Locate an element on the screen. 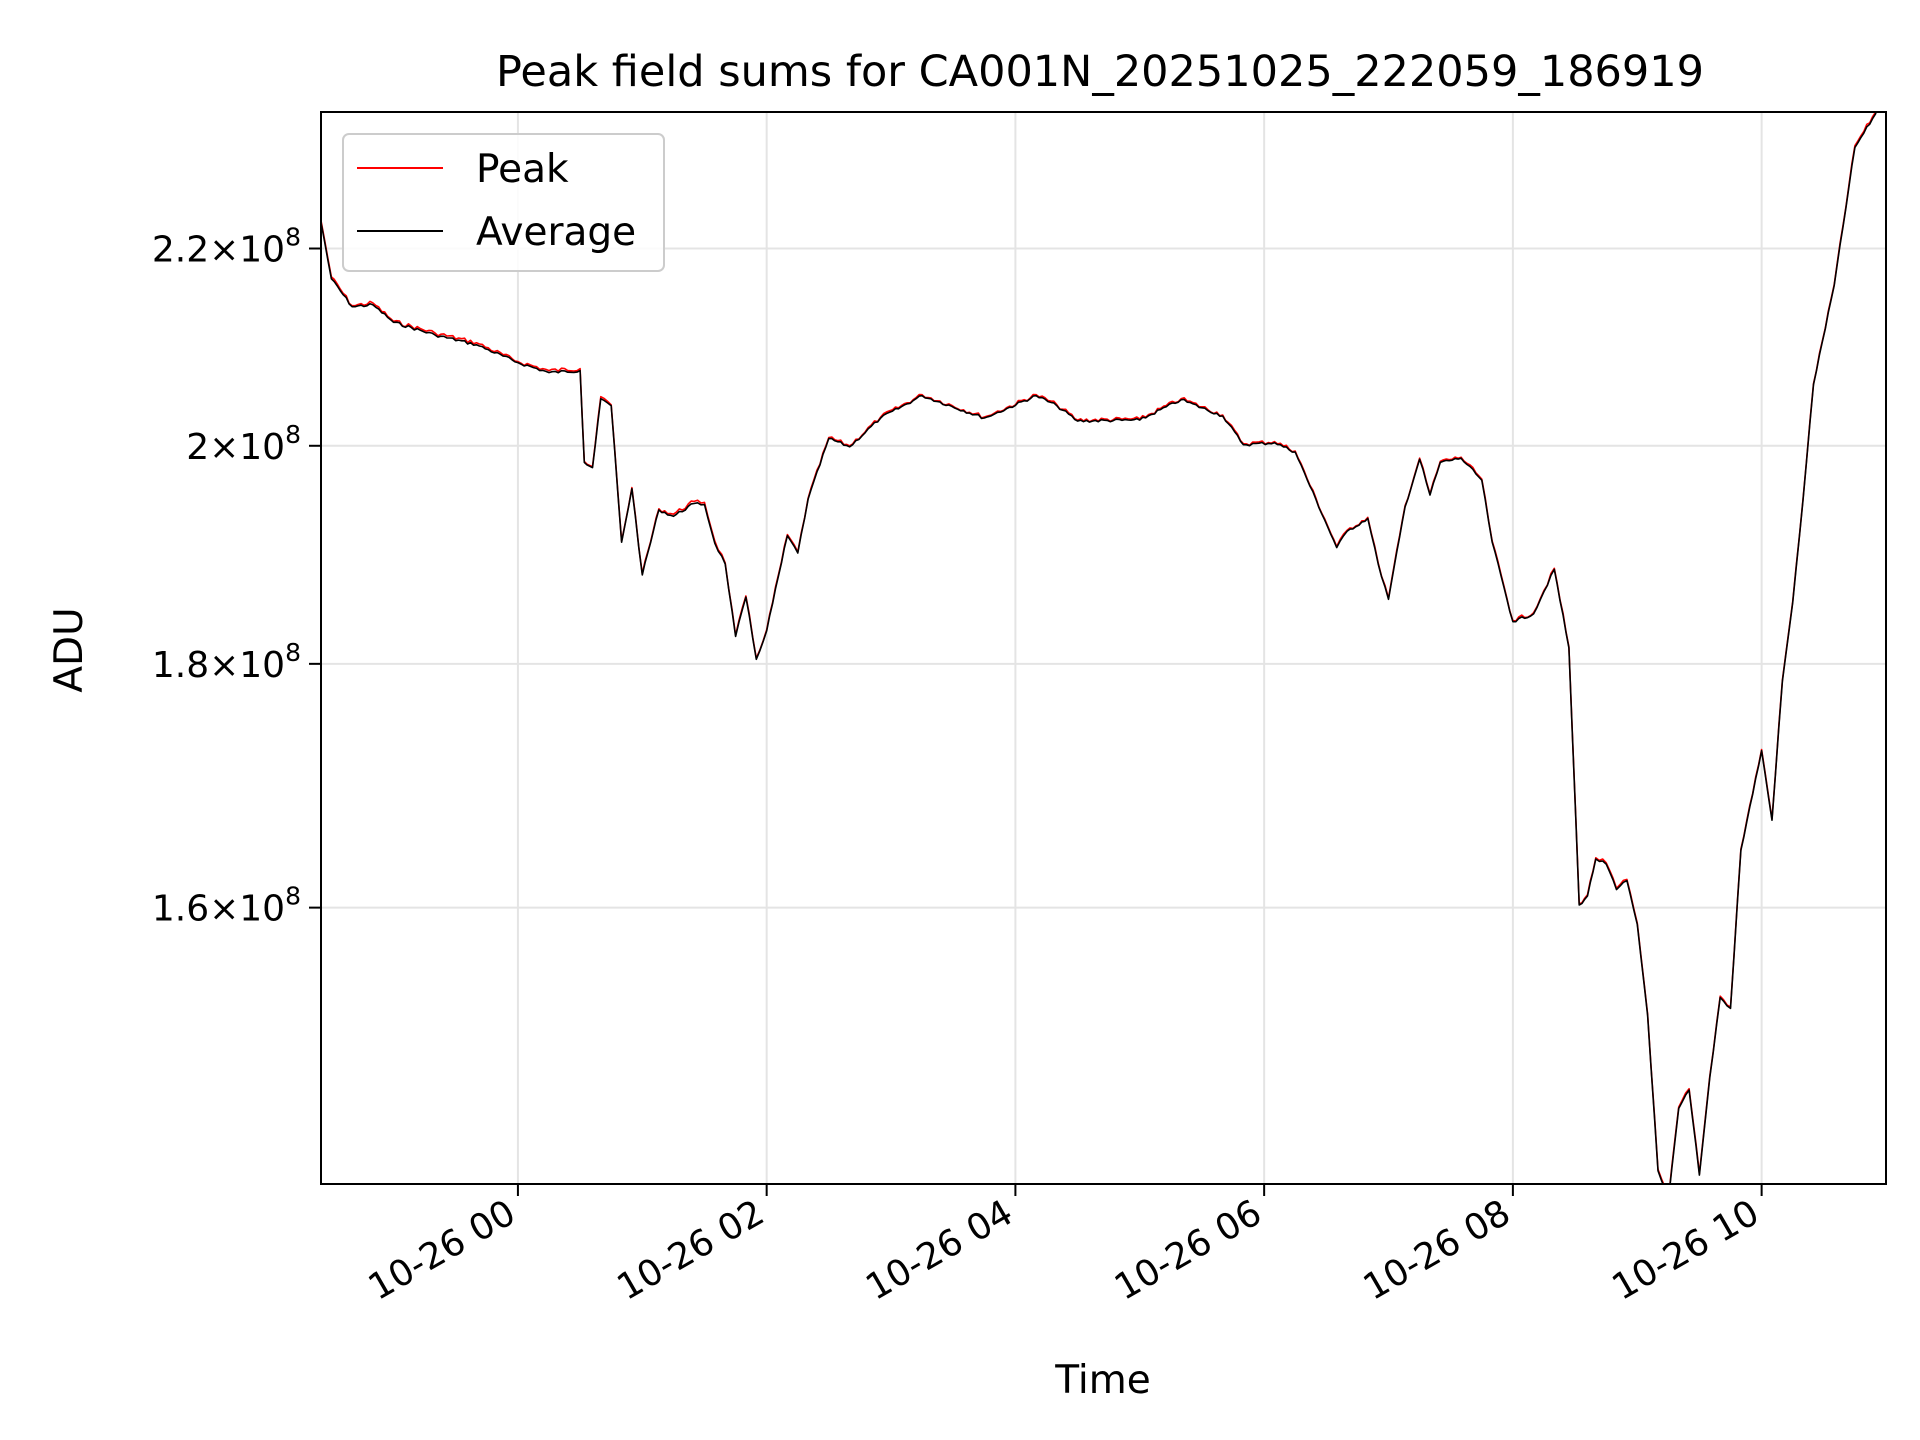  legend-label-average: Average is located at coordinates (556, 232).